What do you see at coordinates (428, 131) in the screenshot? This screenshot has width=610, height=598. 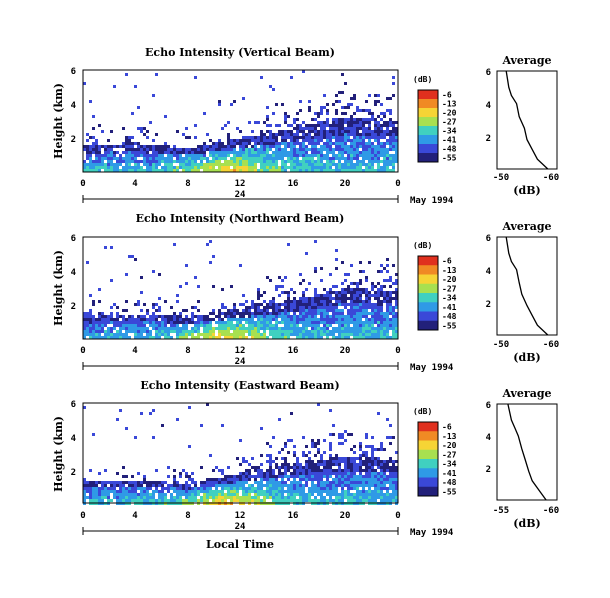 I see `colorbar-segment` at bounding box center [428, 131].